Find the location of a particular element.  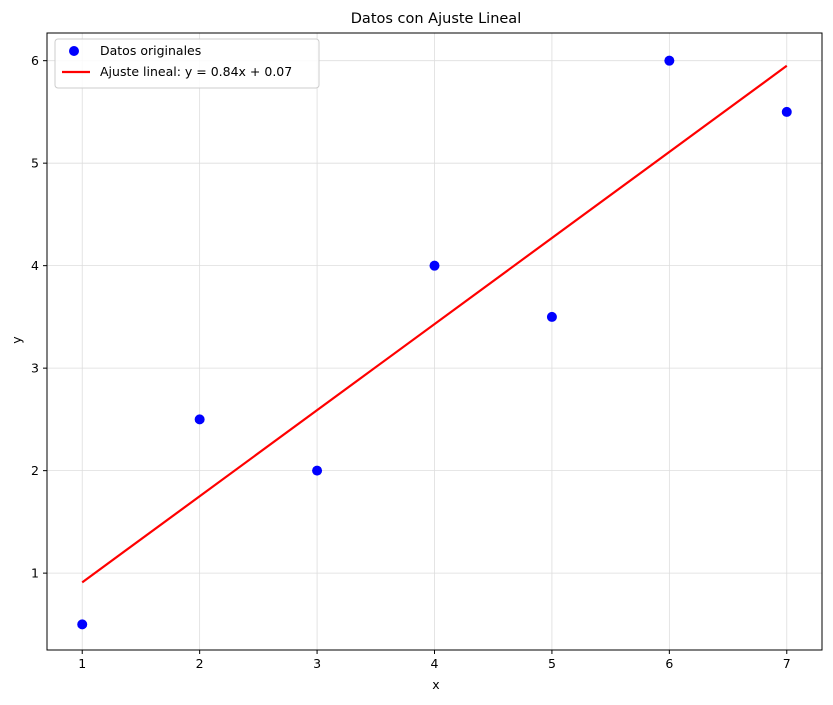

y-tick-label: 1 is located at coordinates (35, 573).